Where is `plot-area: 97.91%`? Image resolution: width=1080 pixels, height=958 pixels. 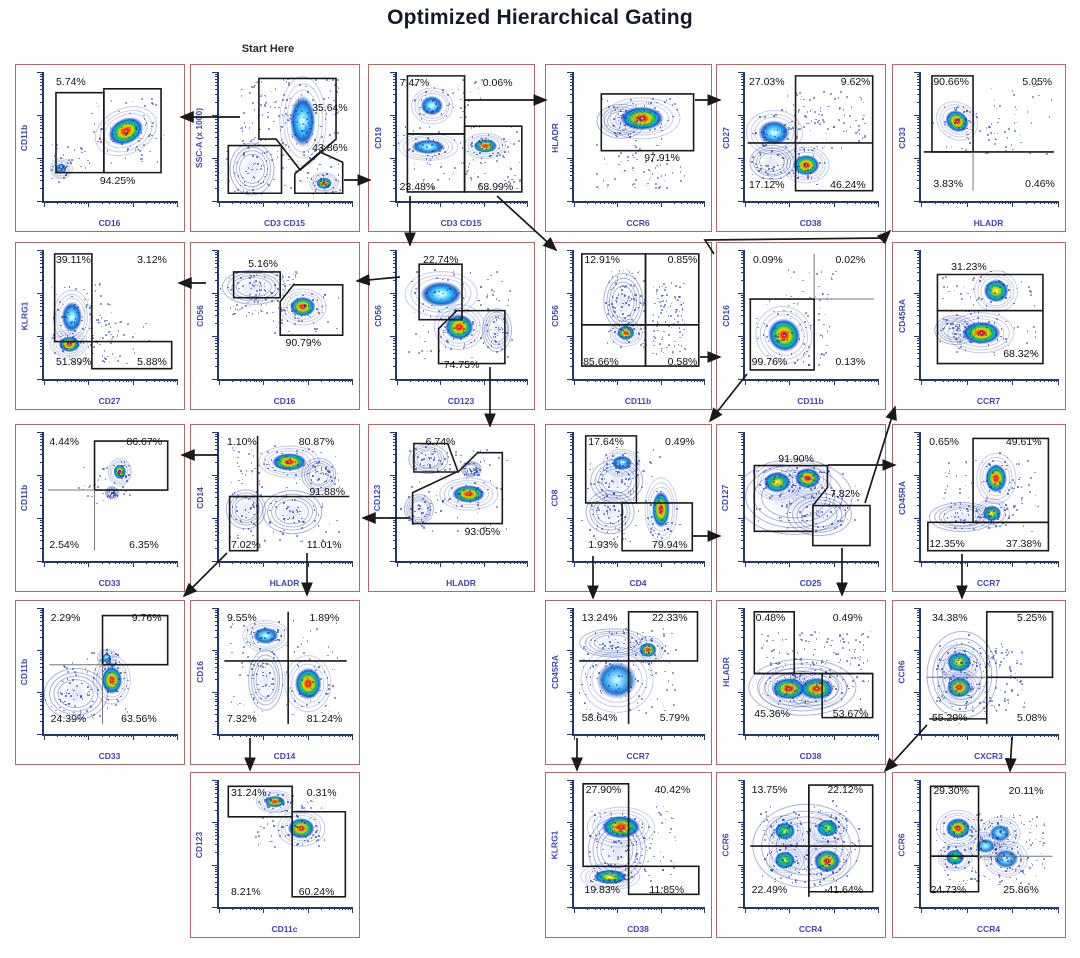 plot-area: 97.91% is located at coordinates (636, 139).